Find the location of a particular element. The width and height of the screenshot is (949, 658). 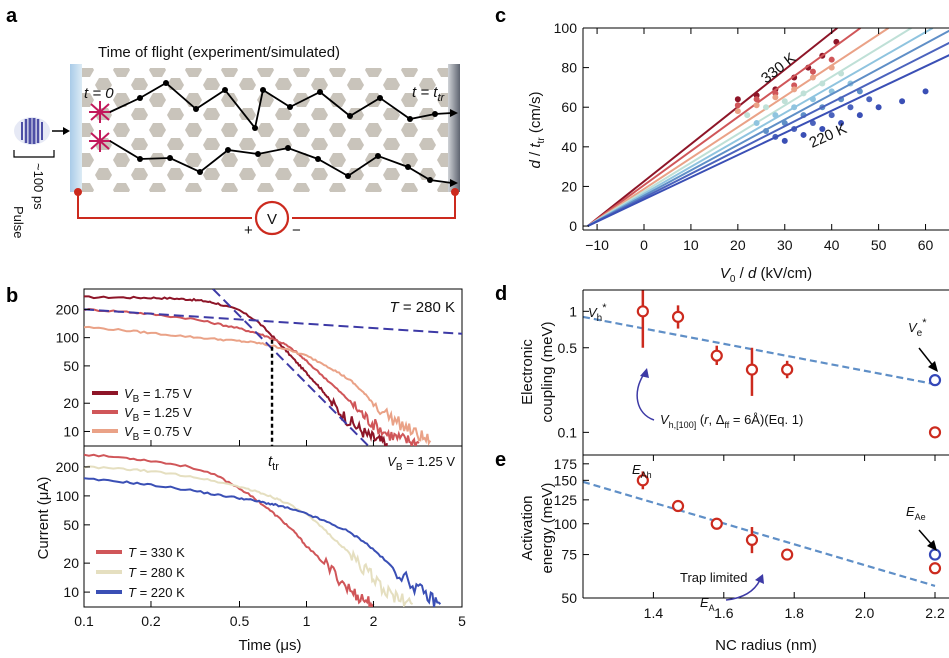

ve-star-label: Ve* is located at coordinates (917, 328).